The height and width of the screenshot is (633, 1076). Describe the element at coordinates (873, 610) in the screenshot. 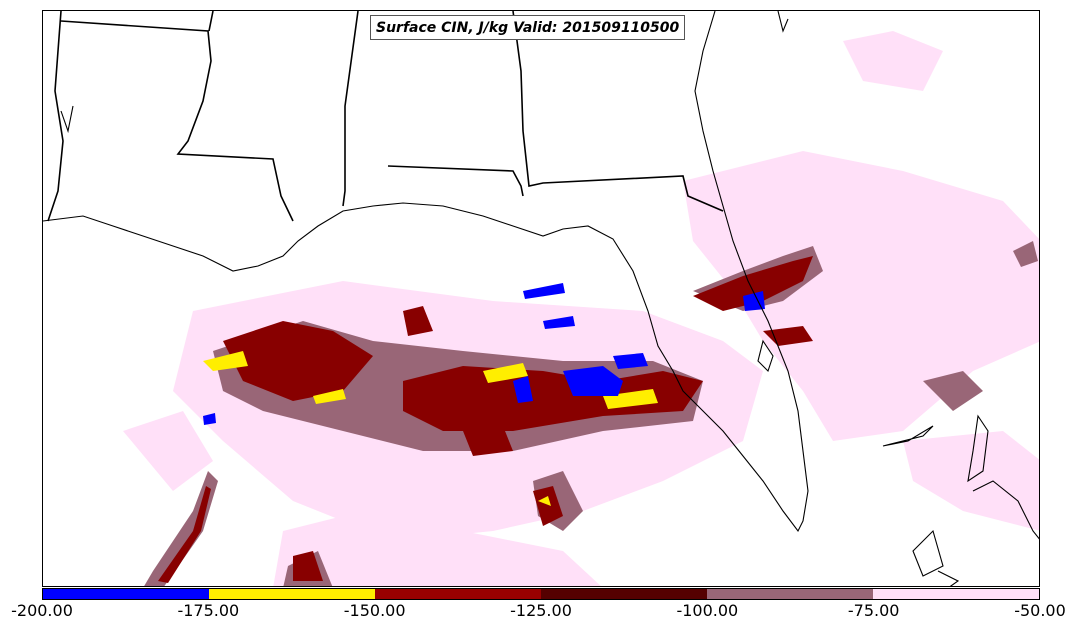

I see `colorbar-tick-label: -75.00` at that location.